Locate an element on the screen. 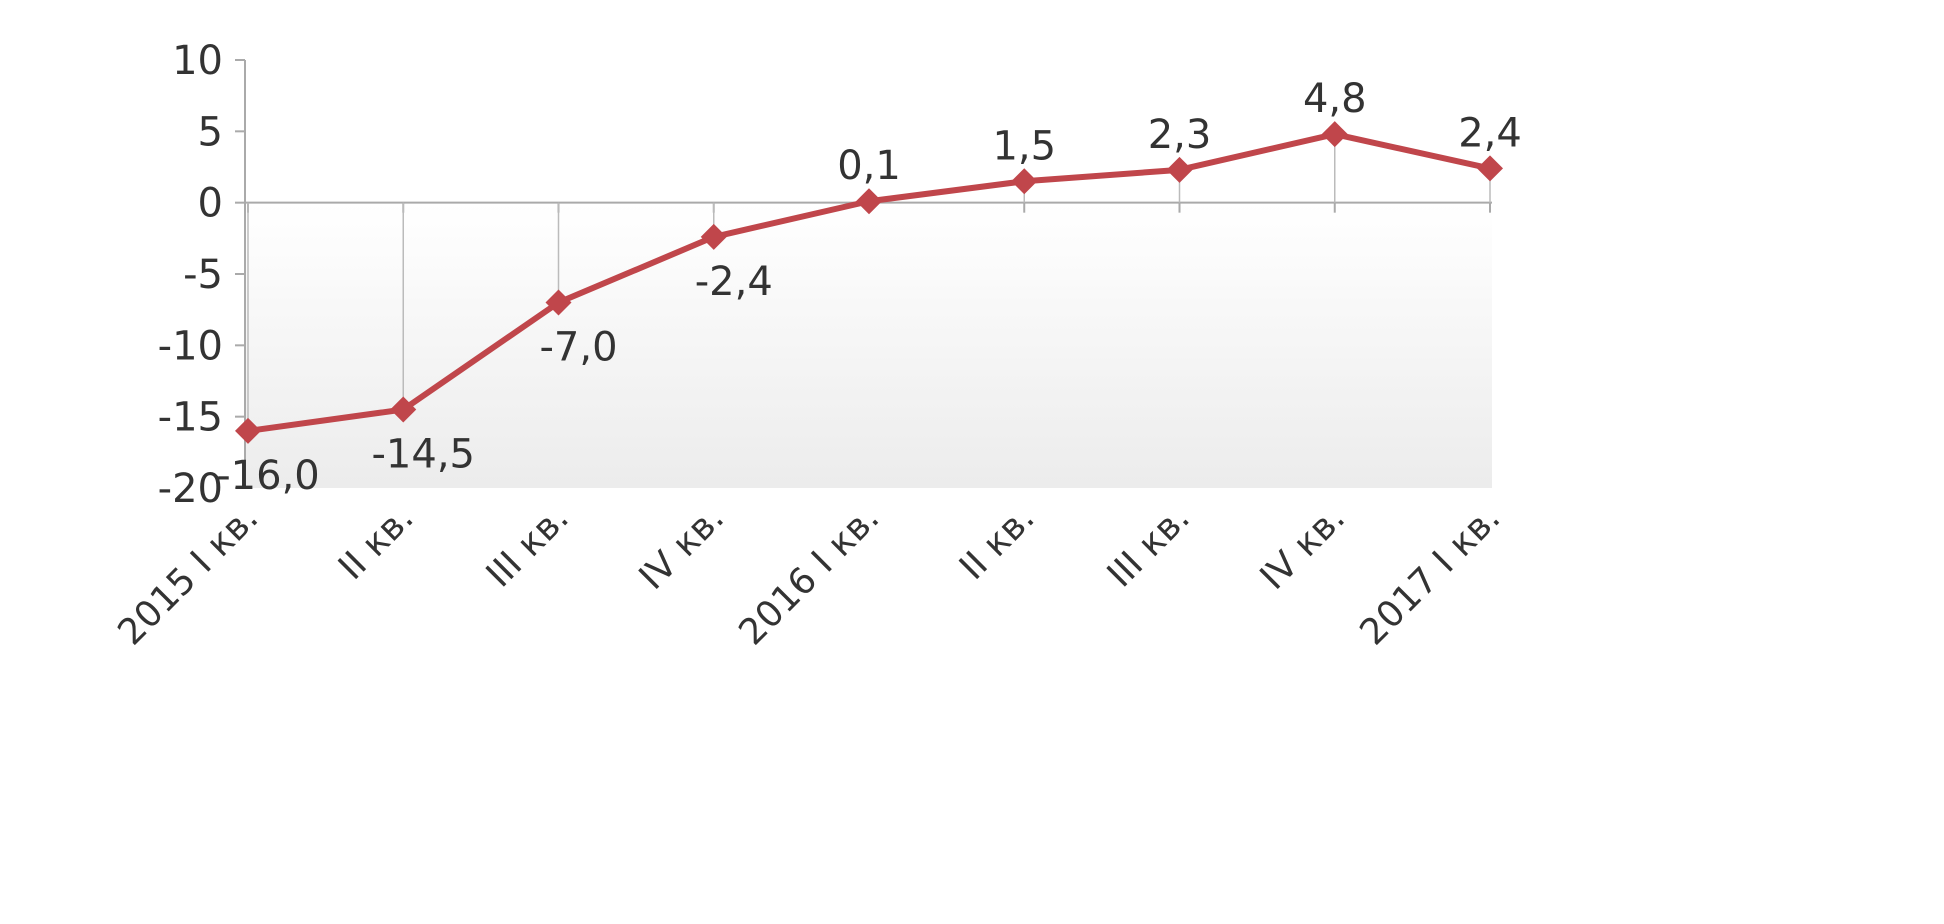 Image resolution: width=1944 pixels, height=924 pixels. data-label: 4,8 is located at coordinates (1335, 99).